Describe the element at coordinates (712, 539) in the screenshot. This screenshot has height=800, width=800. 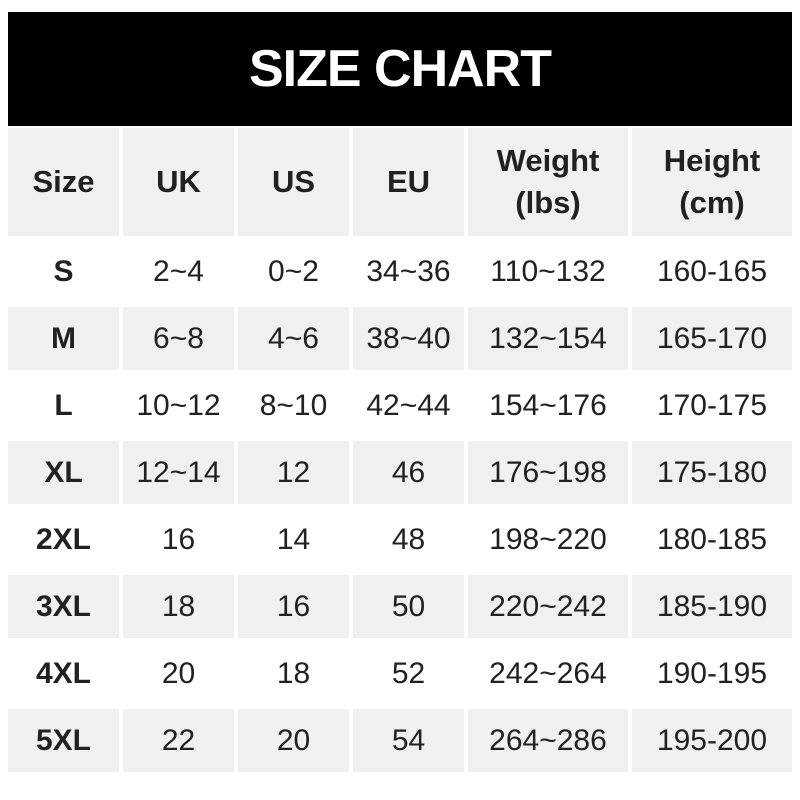
I see `value-cell: 180-185` at that location.